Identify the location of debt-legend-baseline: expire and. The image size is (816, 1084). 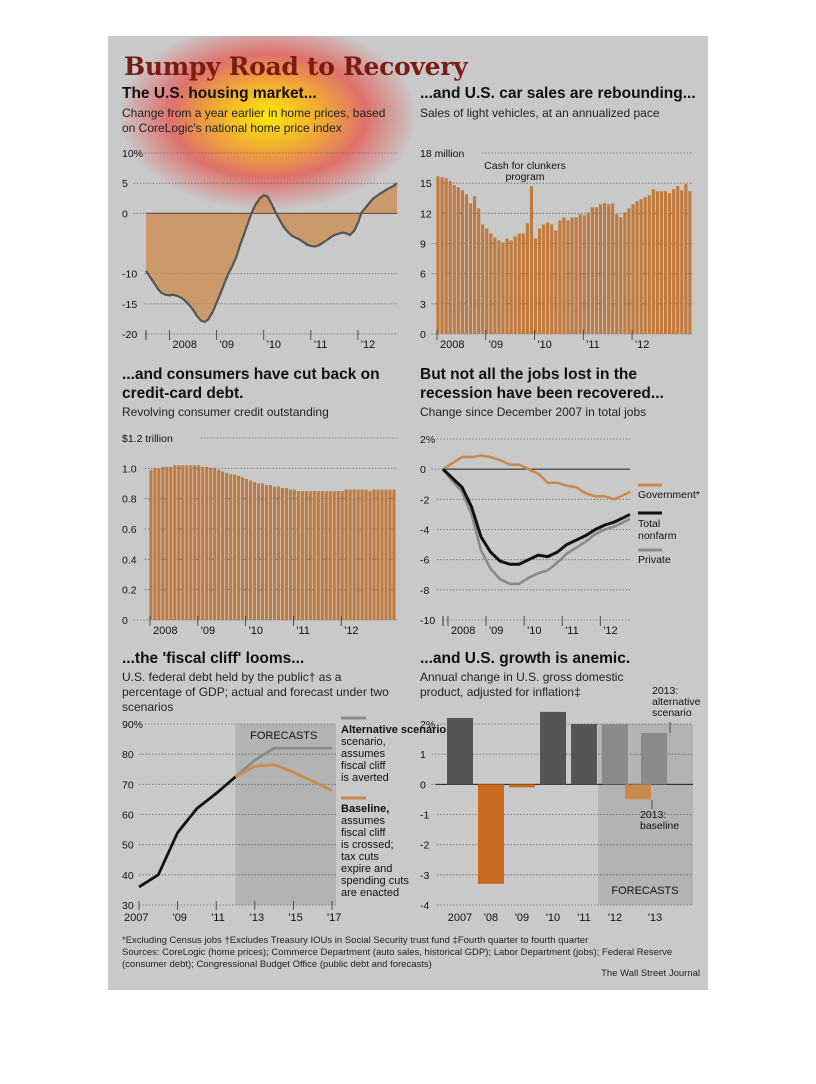
(366, 869).